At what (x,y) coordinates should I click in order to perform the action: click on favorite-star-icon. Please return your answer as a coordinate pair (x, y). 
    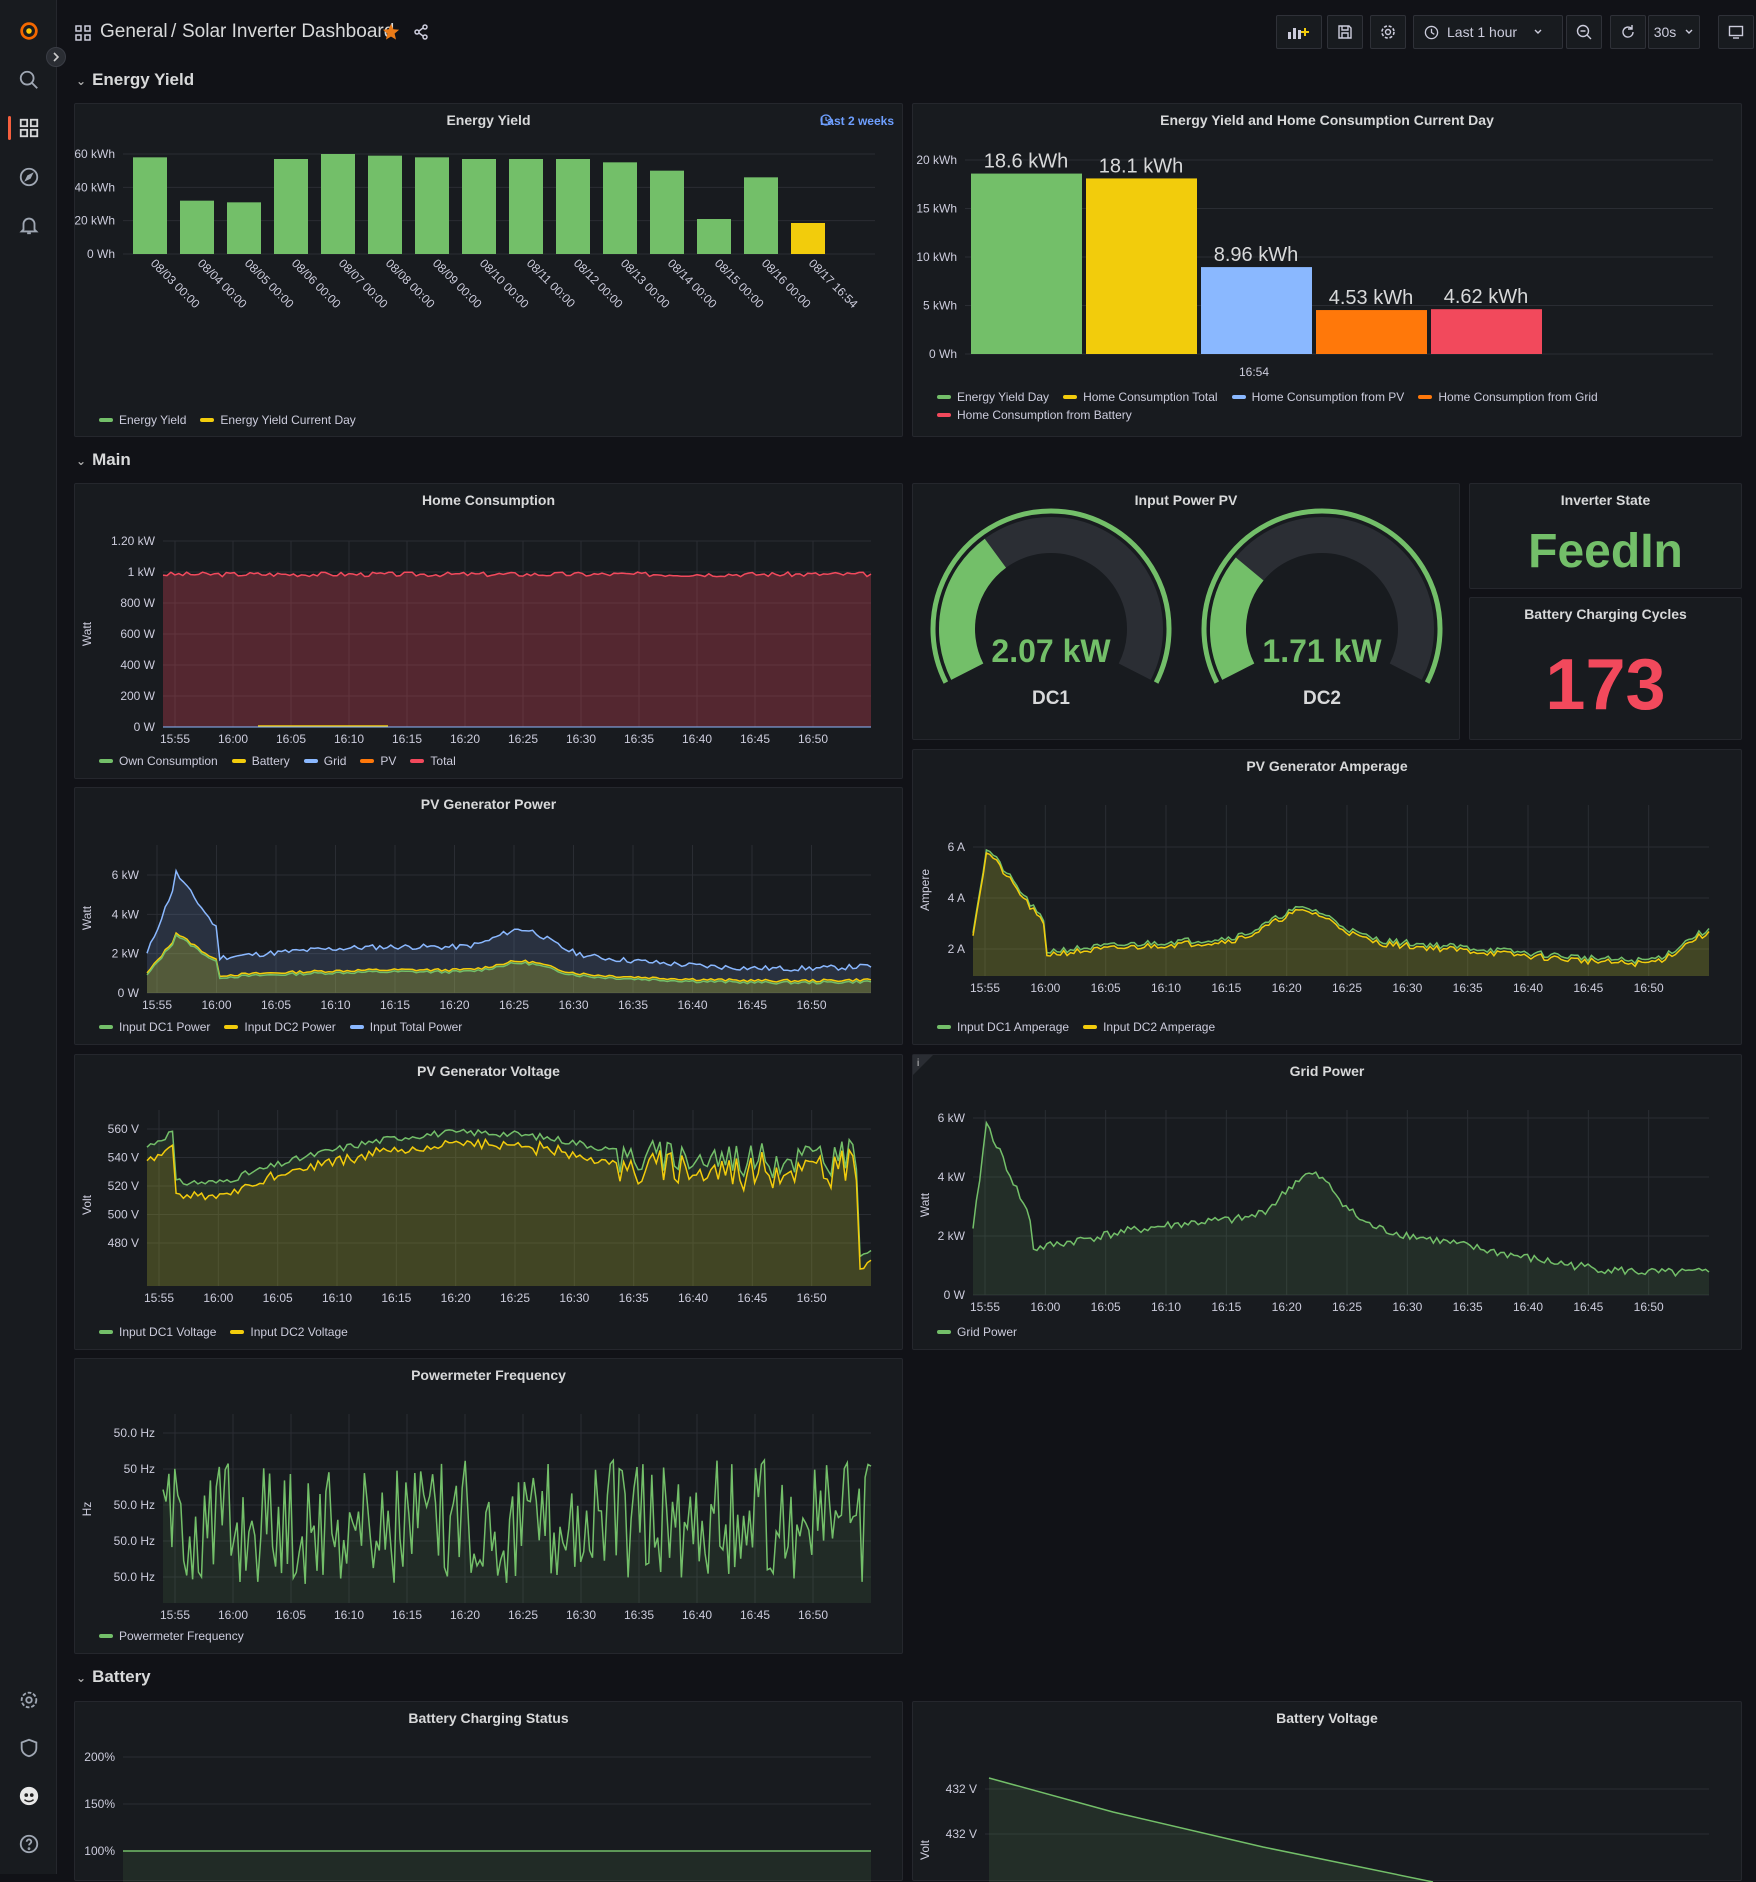
    Looking at the image, I should click on (391, 32).